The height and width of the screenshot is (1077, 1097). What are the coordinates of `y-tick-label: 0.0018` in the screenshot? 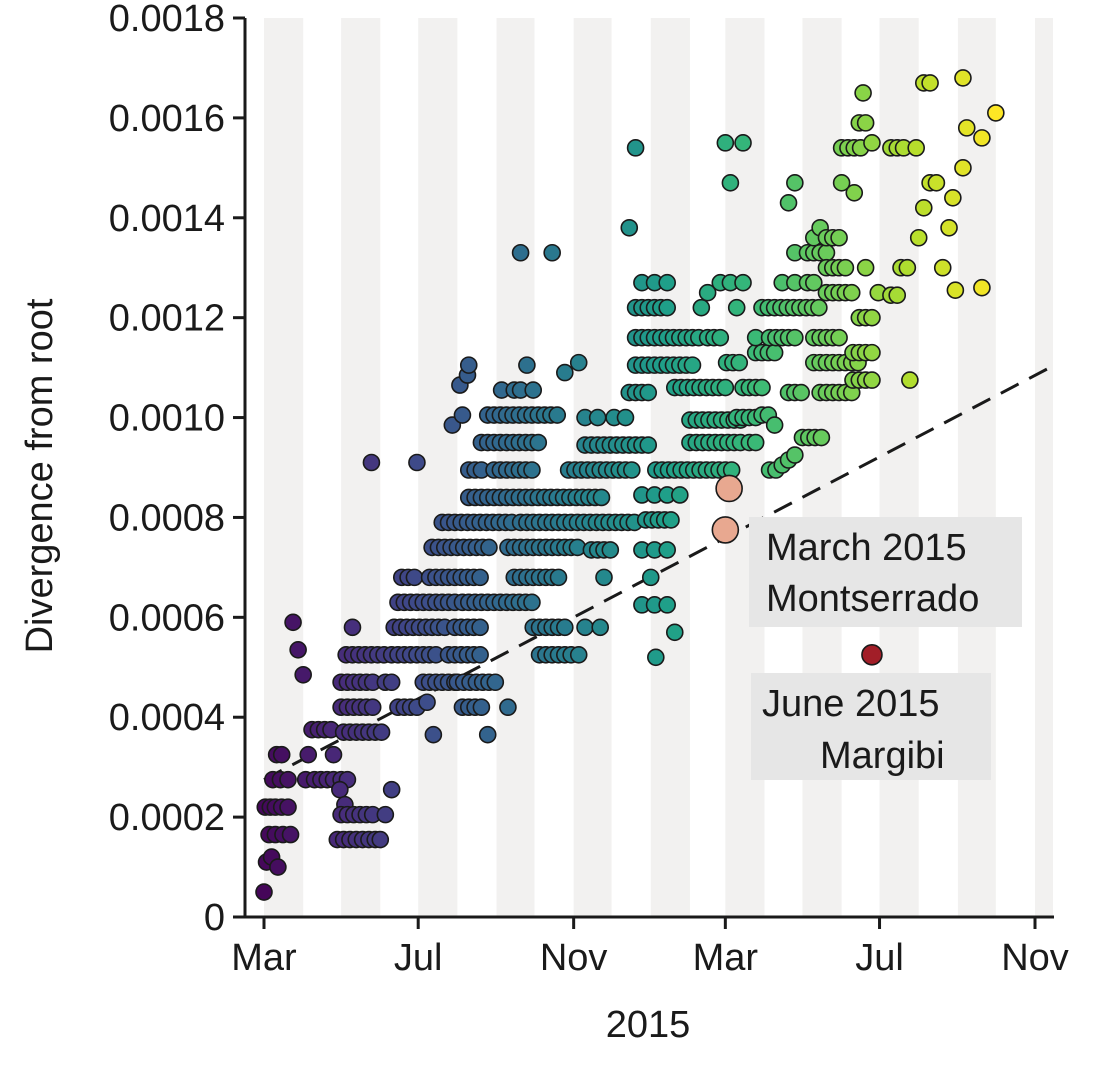 It's located at (167, 20).